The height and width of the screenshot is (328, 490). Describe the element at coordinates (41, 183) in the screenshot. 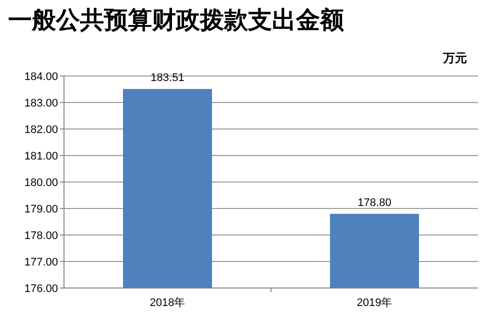

I see `y-tick-label: 180.00` at that location.